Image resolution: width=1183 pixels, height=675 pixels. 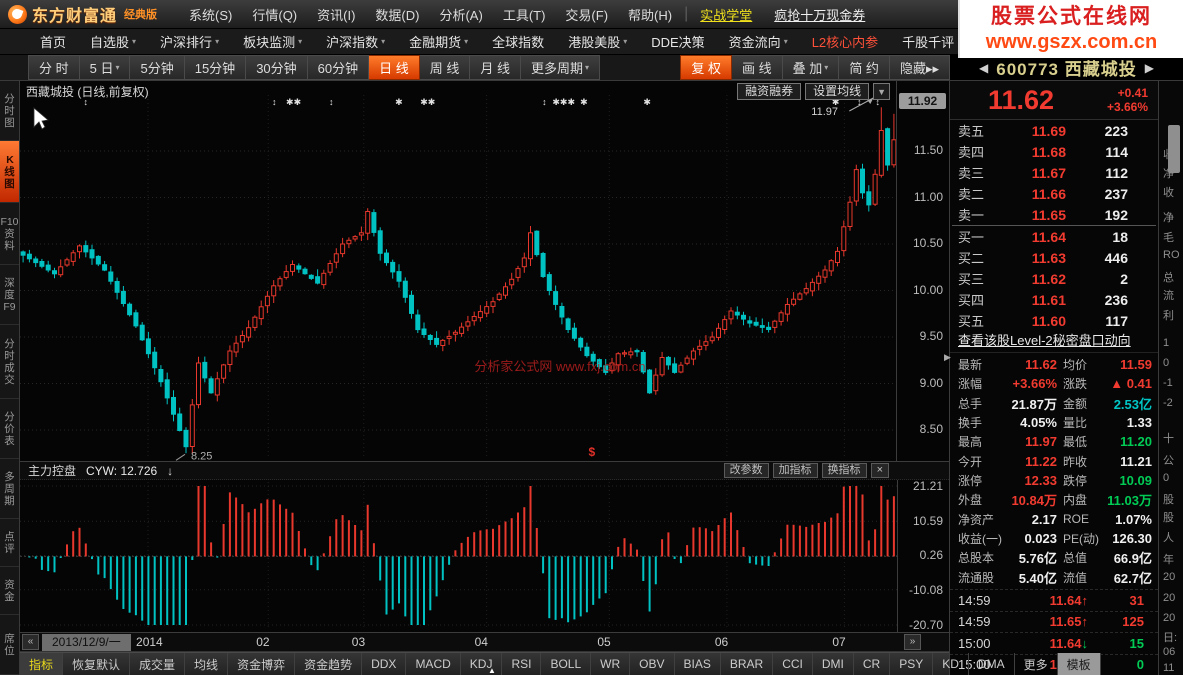 What do you see at coordinates (971, 215) in the screenshot?
I see `book-row-label: 卖一` at bounding box center [971, 215].